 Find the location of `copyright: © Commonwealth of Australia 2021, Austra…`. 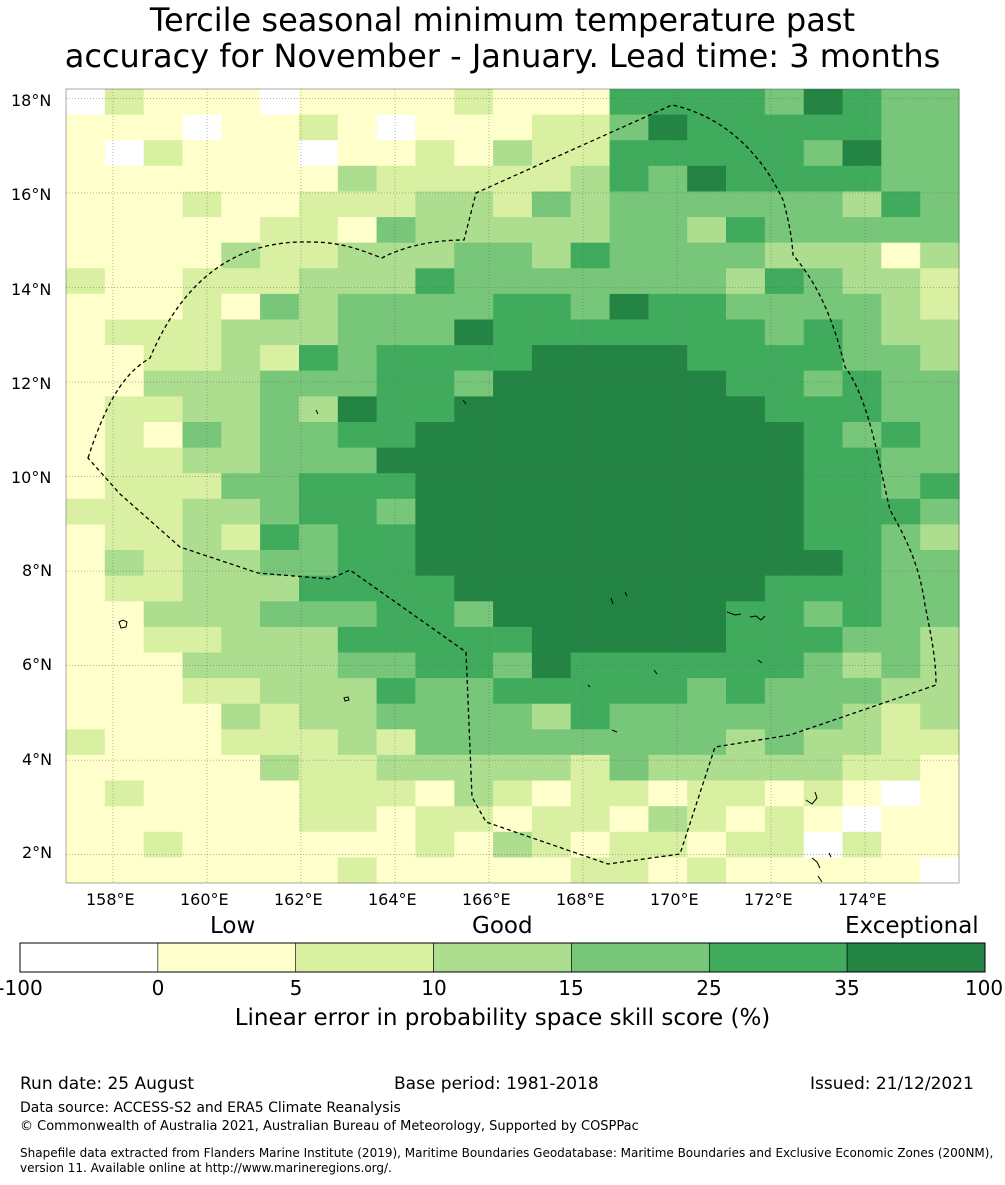

copyright: © Commonwealth of Australia 2021, Austra… is located at coordinates (329, 1126).